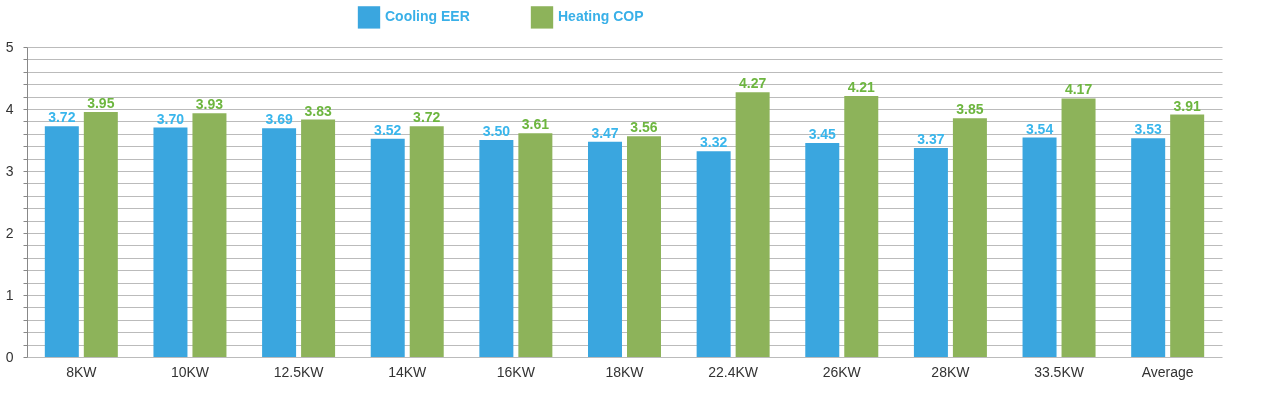 This screenshot has width=1280, height=402. What do you see at coordinates (601, 16) in the screenshot?
I see `legend-label: Heating COP` at bounding box center [601, 16].